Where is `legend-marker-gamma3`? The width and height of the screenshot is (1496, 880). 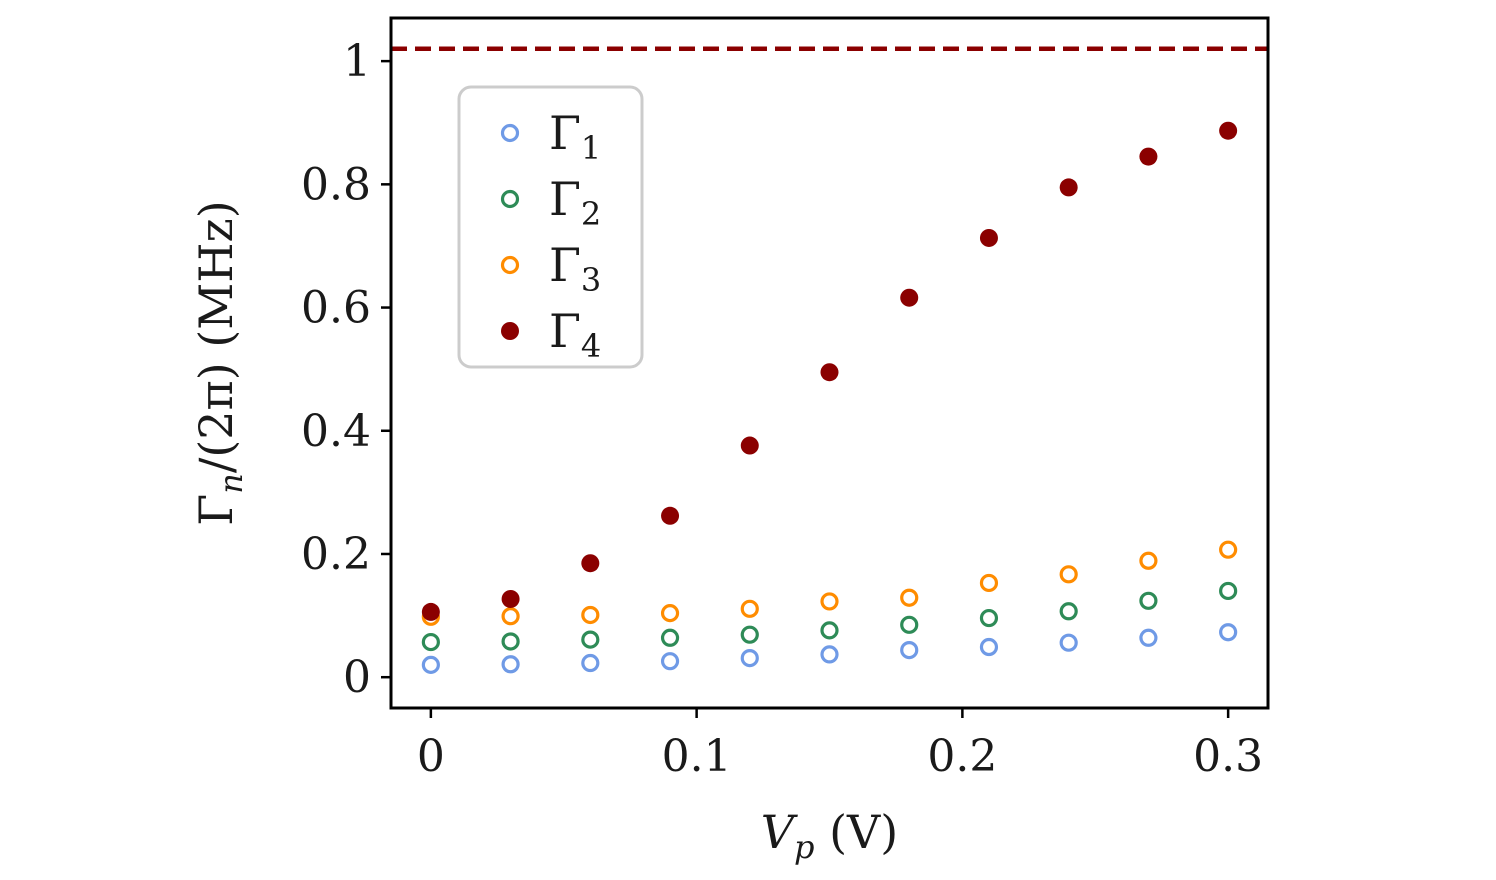
legend-marker-gamma3 is located at coordinates (510, 265).